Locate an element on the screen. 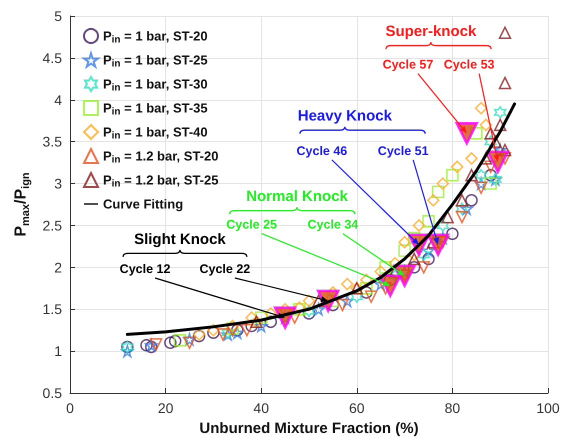 This screenshot has height=441, width=570. y-tick-label: 4.5 is located at coordinates (52, 58).